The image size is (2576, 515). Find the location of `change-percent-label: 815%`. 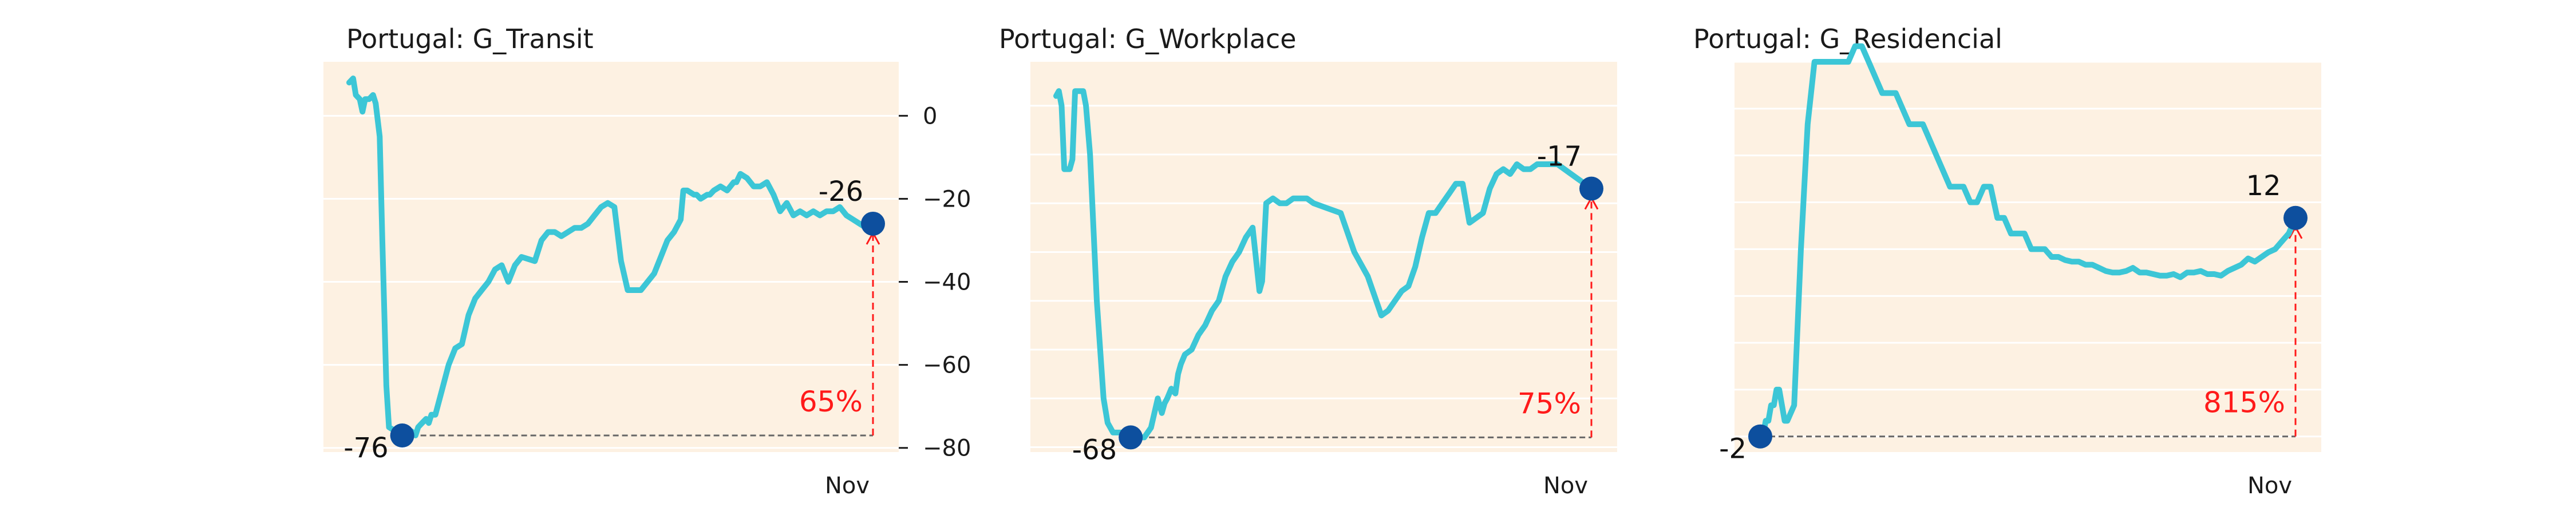

change-percent-label: 815% is located at coordinates (2244, 402).